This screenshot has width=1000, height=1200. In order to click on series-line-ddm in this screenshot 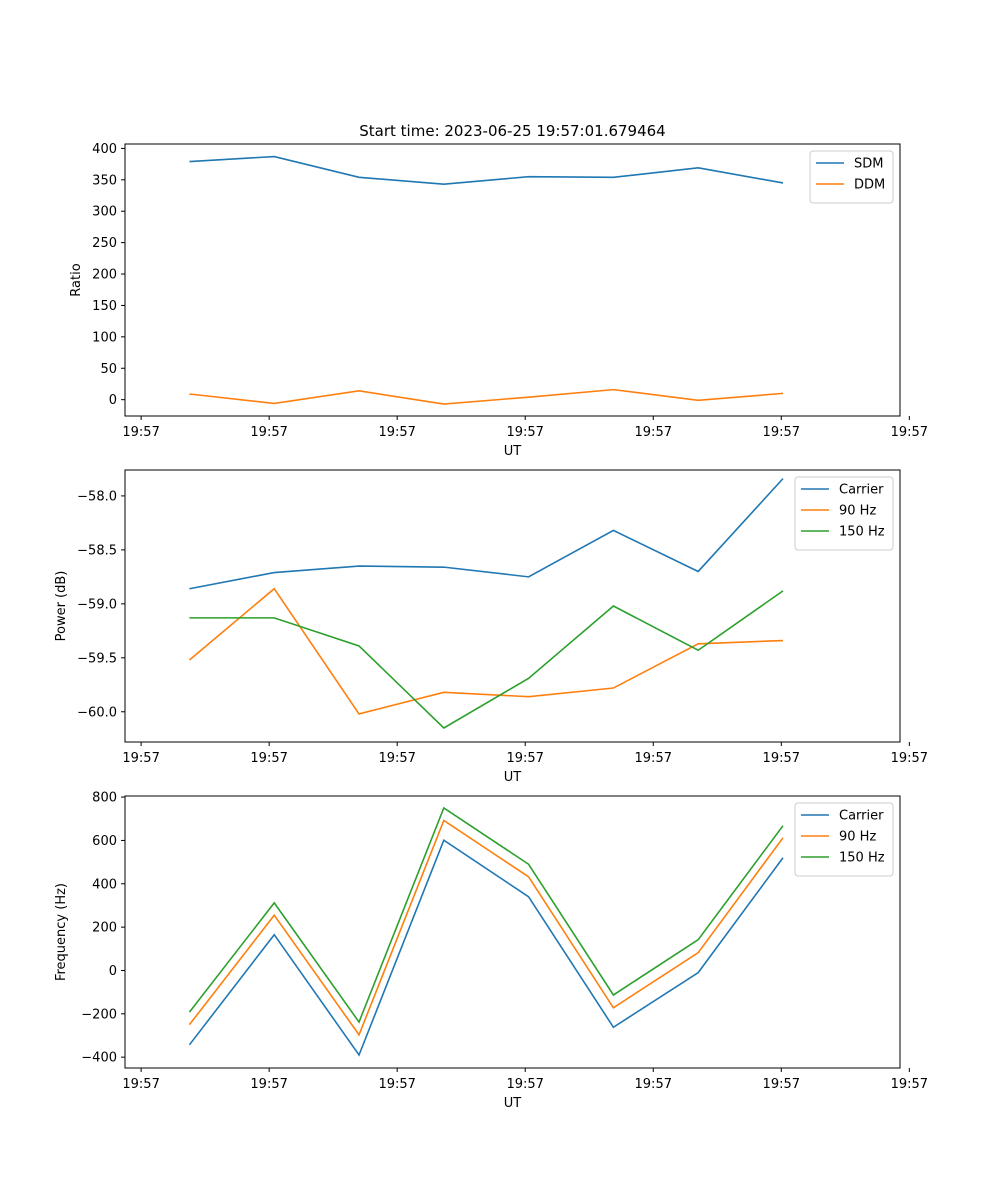, I will do `click(486, 396)`.